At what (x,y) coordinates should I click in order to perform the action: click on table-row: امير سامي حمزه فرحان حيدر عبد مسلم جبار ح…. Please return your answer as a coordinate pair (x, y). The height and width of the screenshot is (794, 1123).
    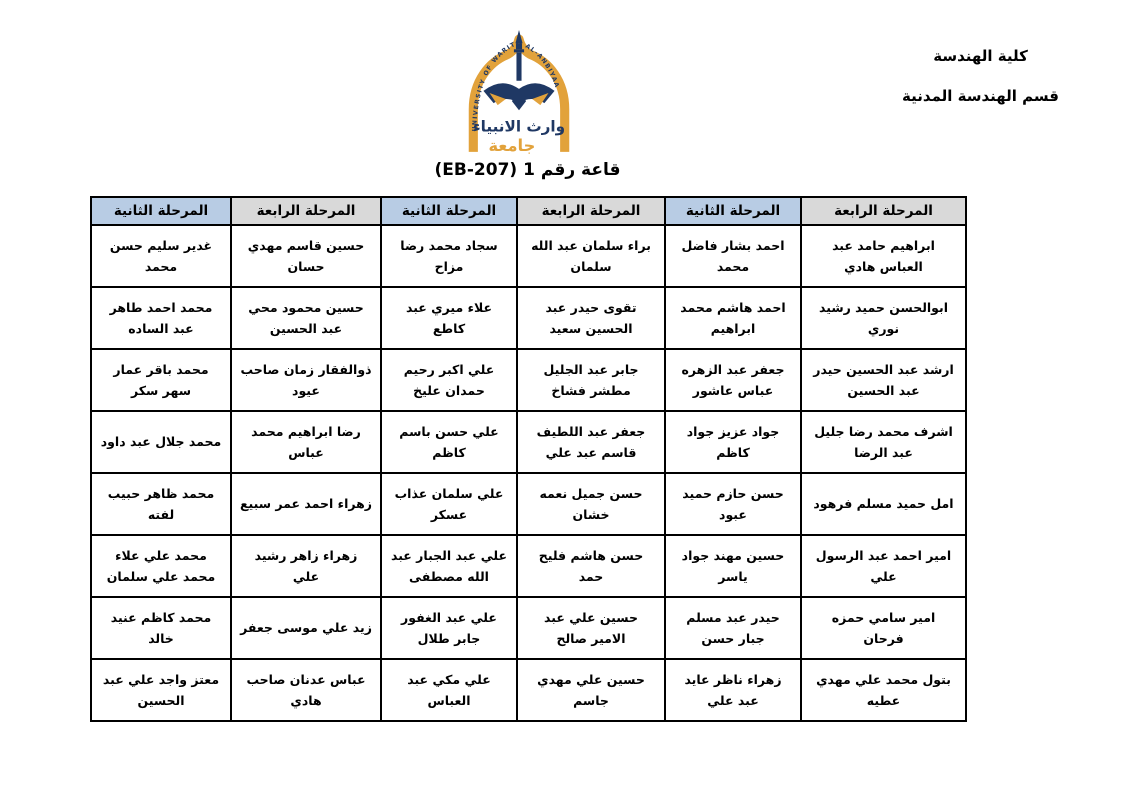
    Looking at the image, I should click on (528, 628).